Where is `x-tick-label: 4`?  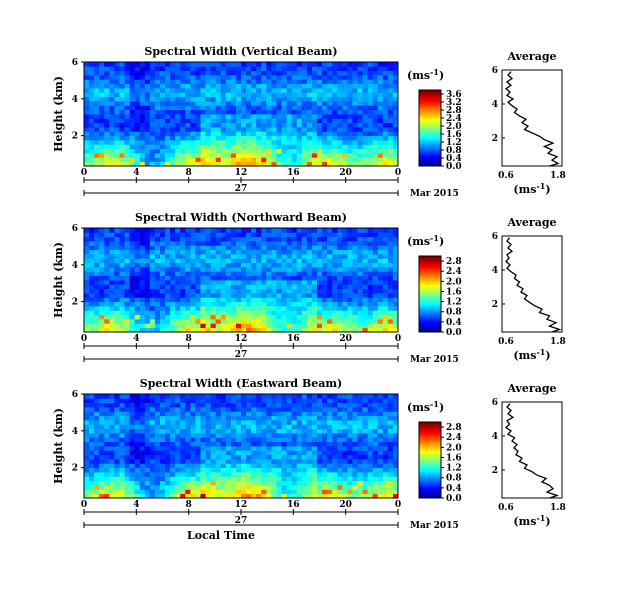
x-tick-label: 4 is located at coordinates (136, 173).